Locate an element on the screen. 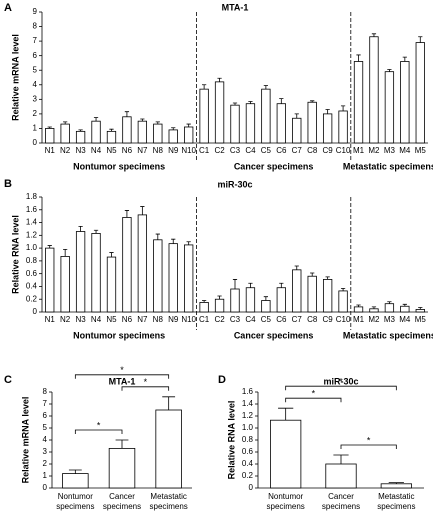 The width and height of the screenshot is (433, 518). y-tick-label: 0.6 is located at coordinates (248, 451).